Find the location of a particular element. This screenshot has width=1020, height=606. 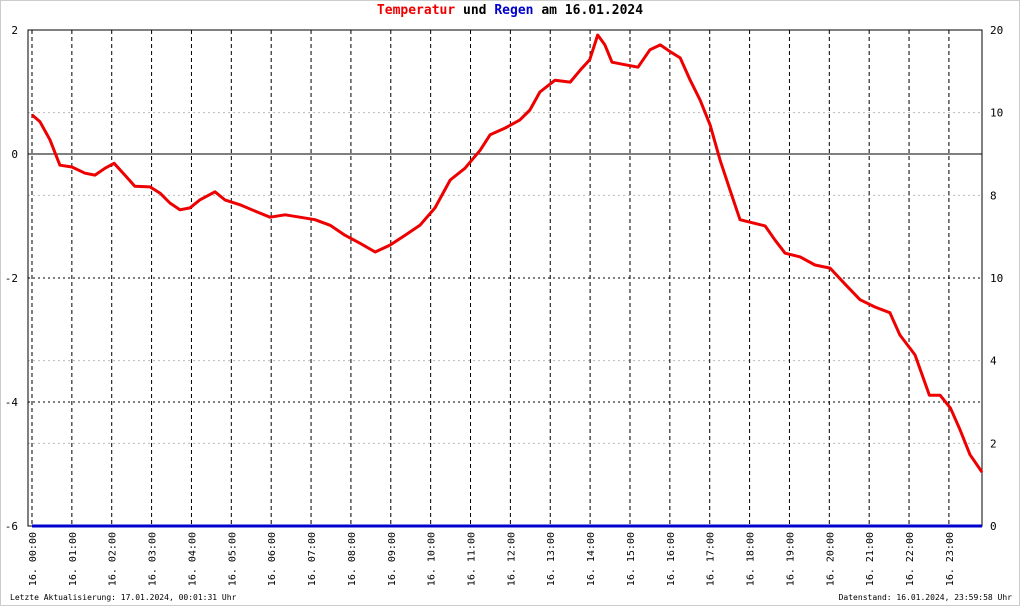

x-tick-label: 16. 18:00 is located at coordinates (751, 559).